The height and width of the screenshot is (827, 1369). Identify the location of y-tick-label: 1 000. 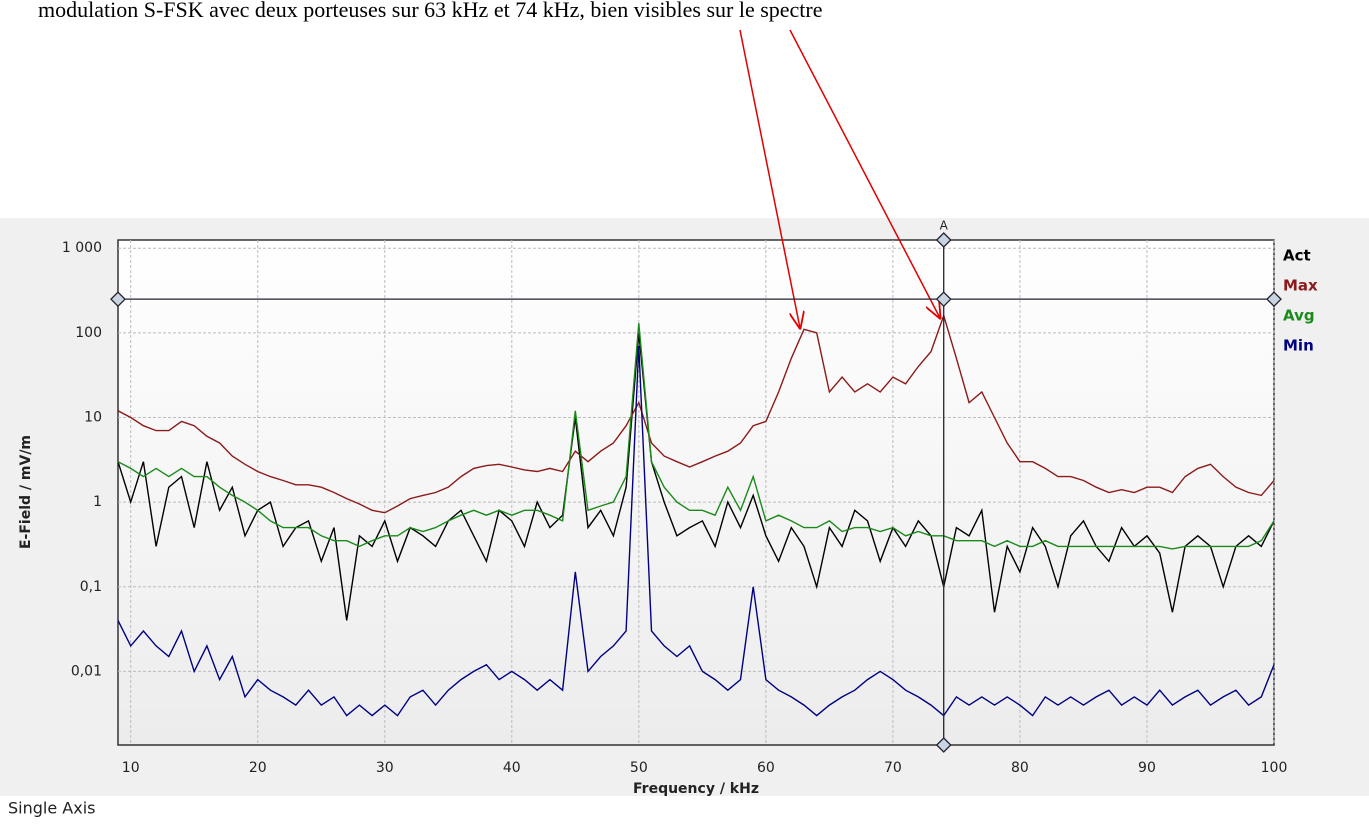
(82, 248).